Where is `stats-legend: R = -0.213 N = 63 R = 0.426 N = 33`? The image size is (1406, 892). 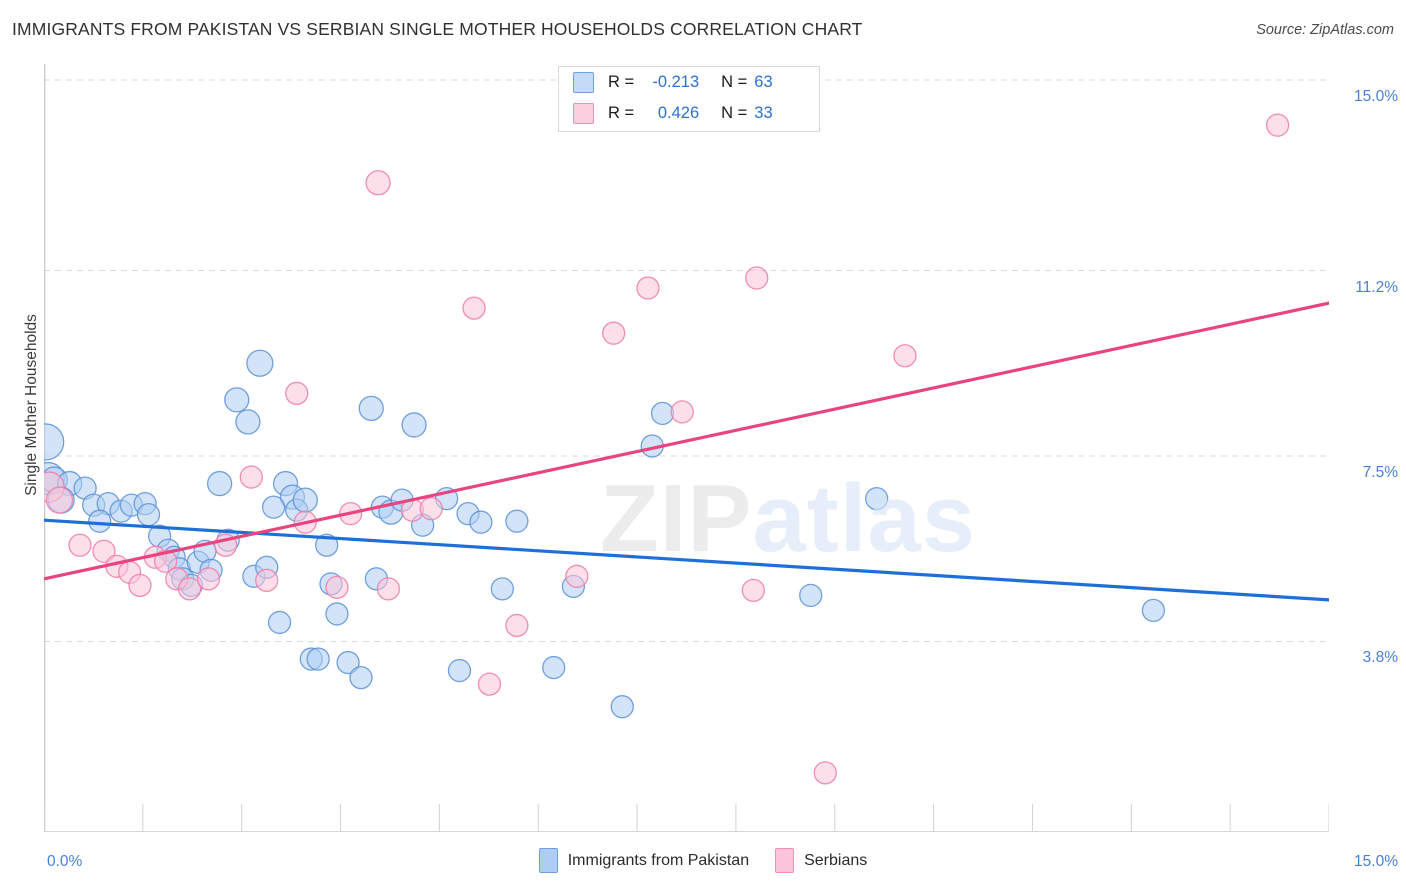
stats-legend: R = -0.213 N = 63 R = 0.426 N = 33 is located at coordinates (689, 99).